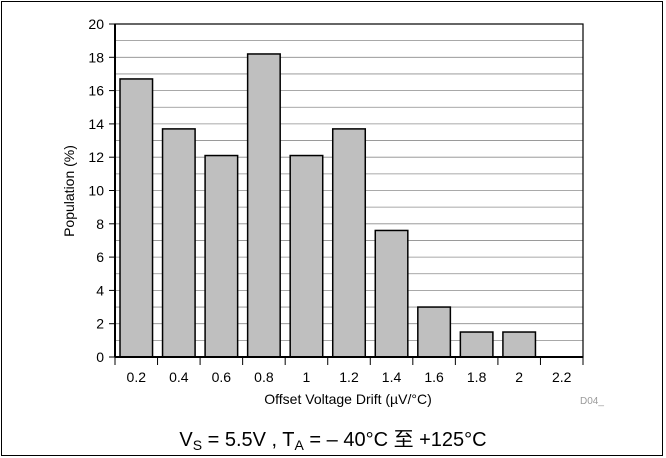 Image resolution: width=666 pixels, height=458 pixels. Describe the element at coordinates (179, 243) in the screenshot. I see `bar-0.4` at that location.